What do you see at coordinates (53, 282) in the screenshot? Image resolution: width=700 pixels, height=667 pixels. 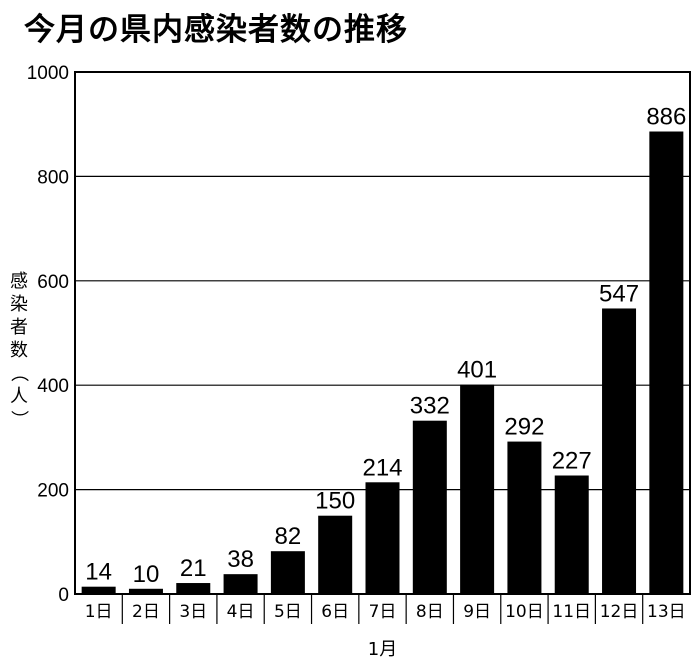 I see `y-tick-label: 600` at bounding box center [53, 282].